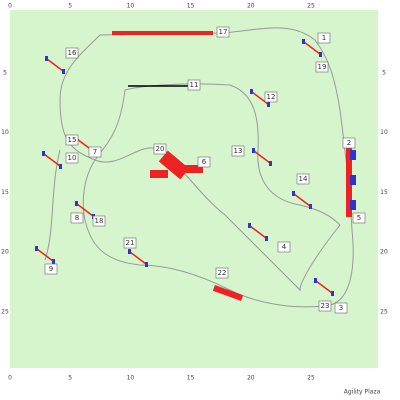 Image resolution: width=400 pixels, height=400 pixels. I want to click on obstacle-number: 16, so click(72, 53).